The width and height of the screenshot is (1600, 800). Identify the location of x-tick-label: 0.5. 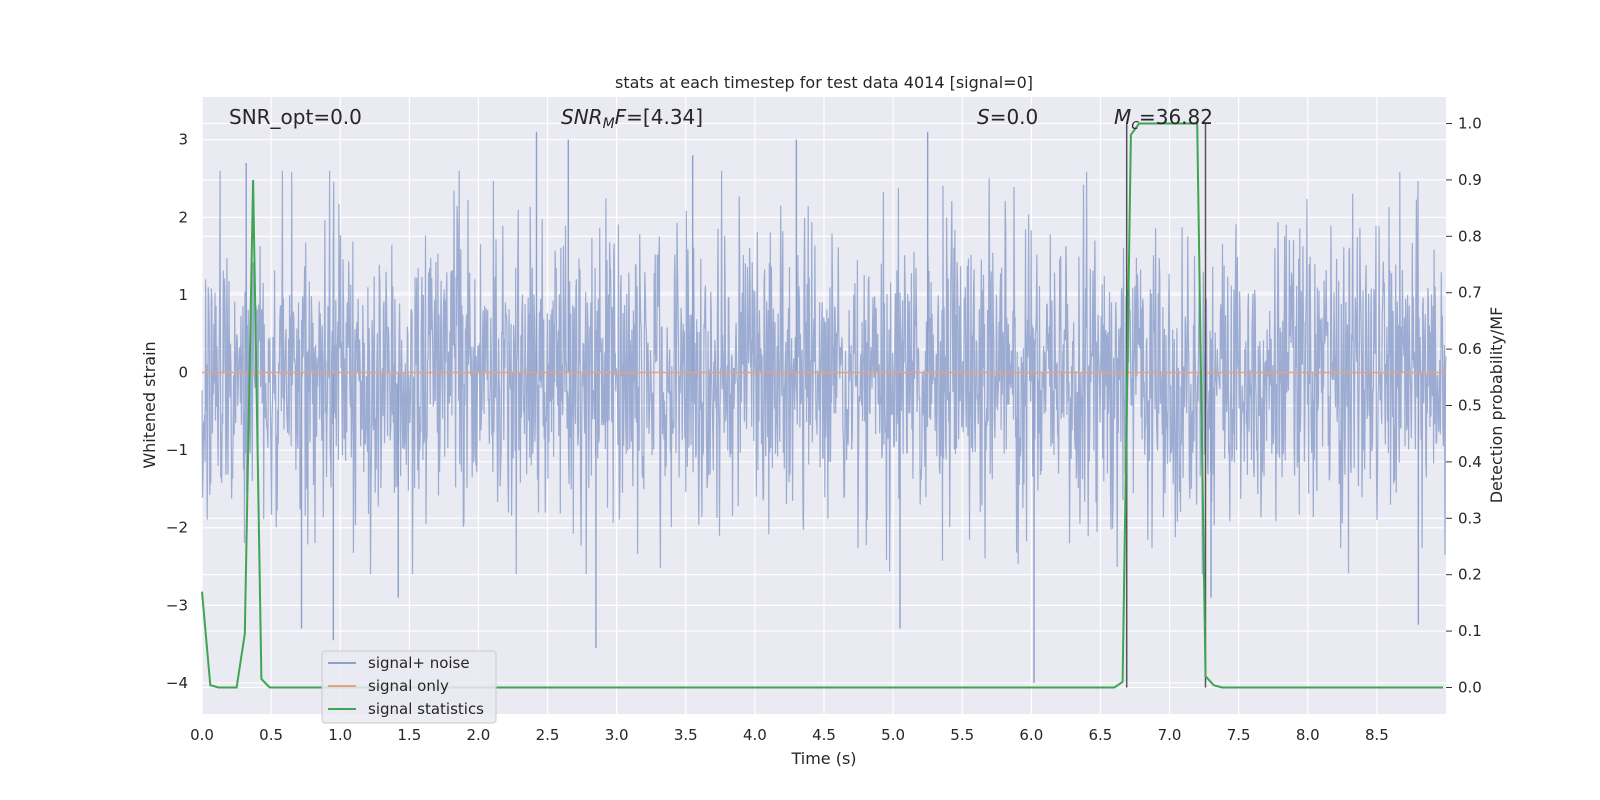
(271, 735).